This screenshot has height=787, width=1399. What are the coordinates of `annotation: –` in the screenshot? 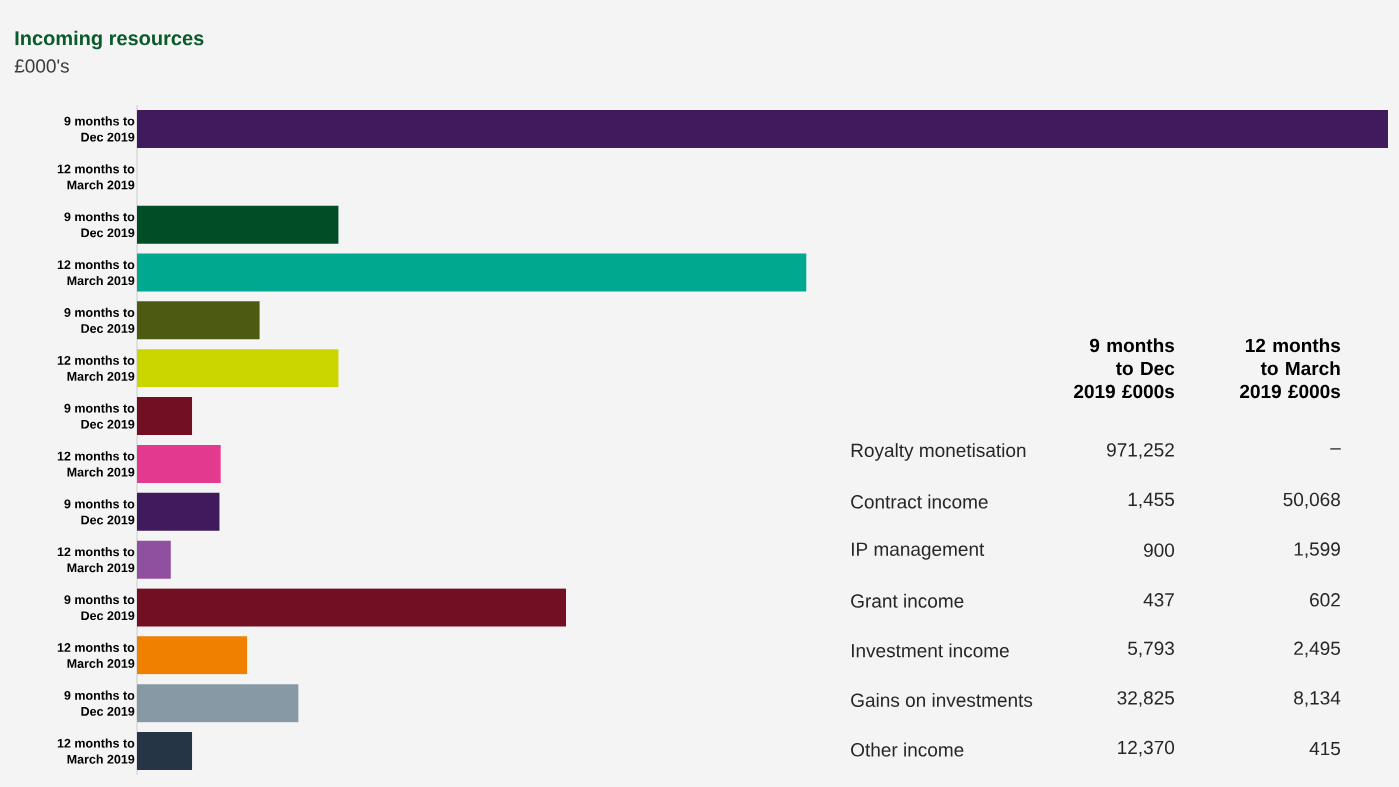 It's located at (1335, 449).